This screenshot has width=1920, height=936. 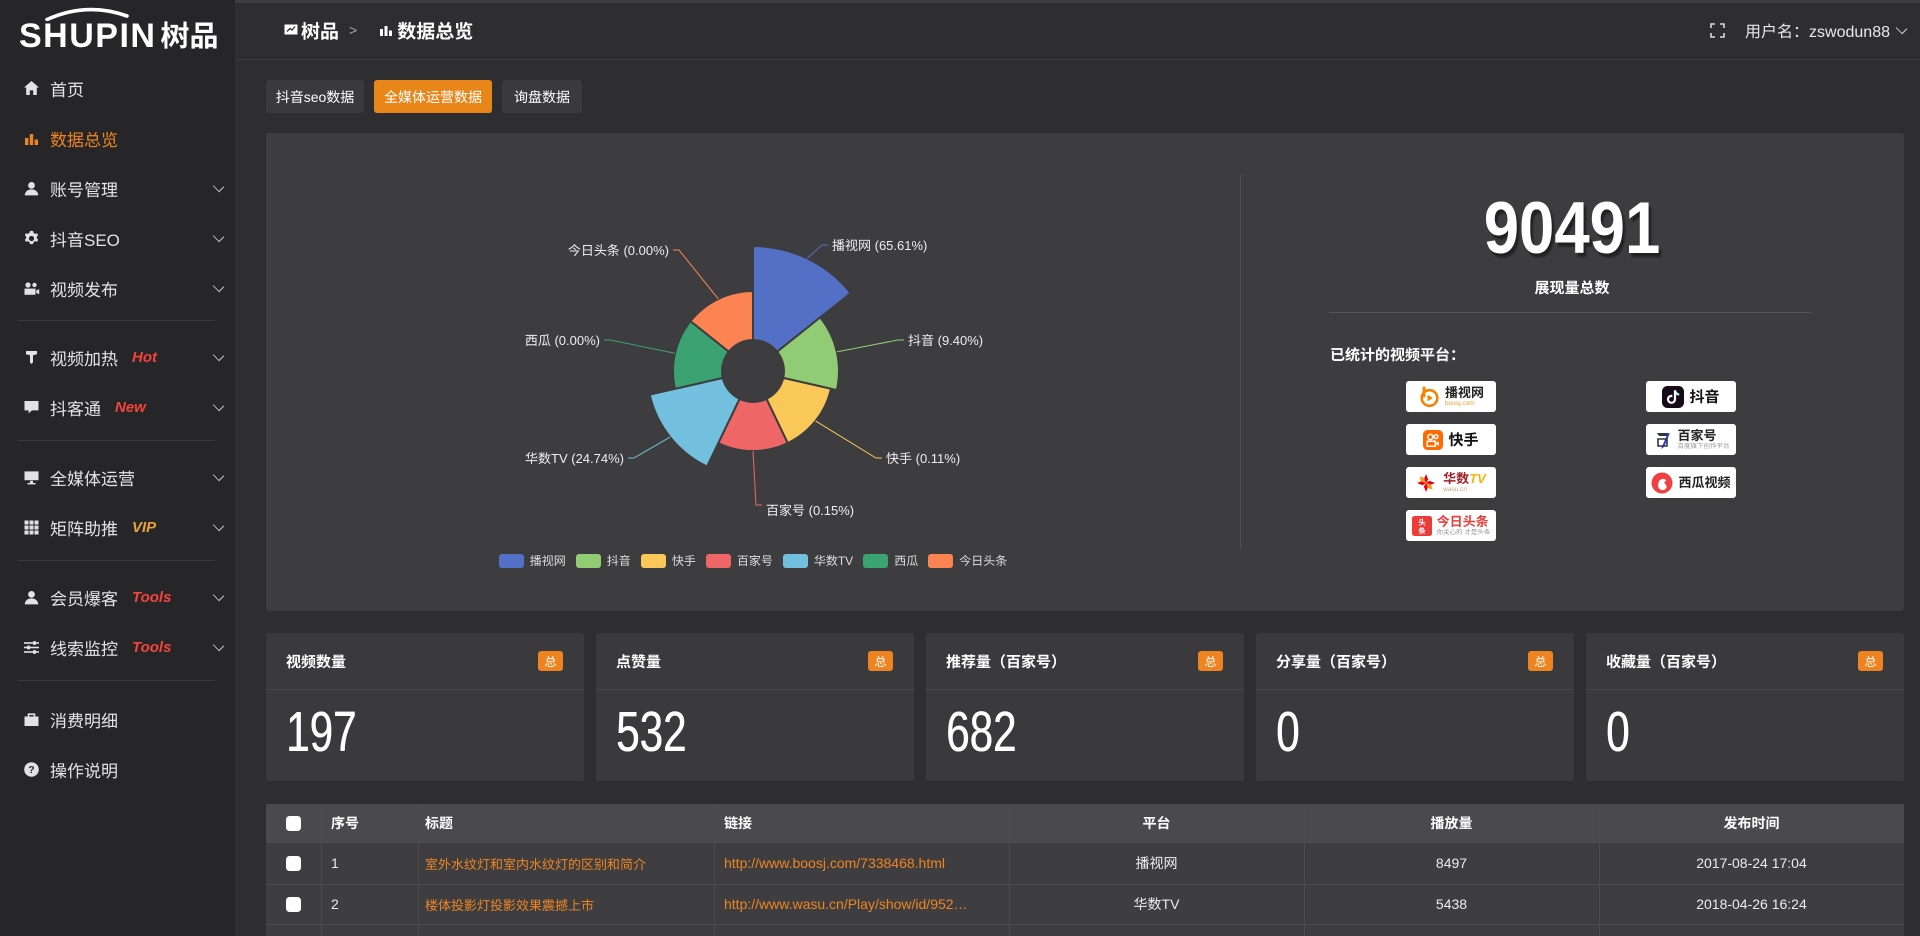 I want to click on svg-text: 头, so click(x=1422, y=522).